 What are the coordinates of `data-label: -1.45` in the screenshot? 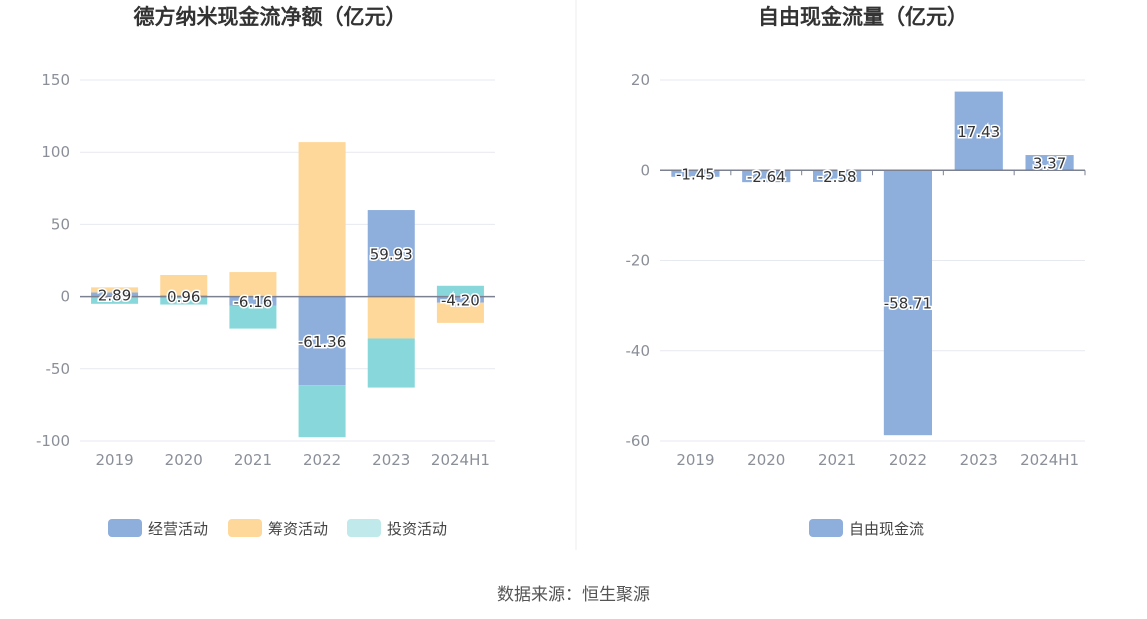 It's located at (695, 175).